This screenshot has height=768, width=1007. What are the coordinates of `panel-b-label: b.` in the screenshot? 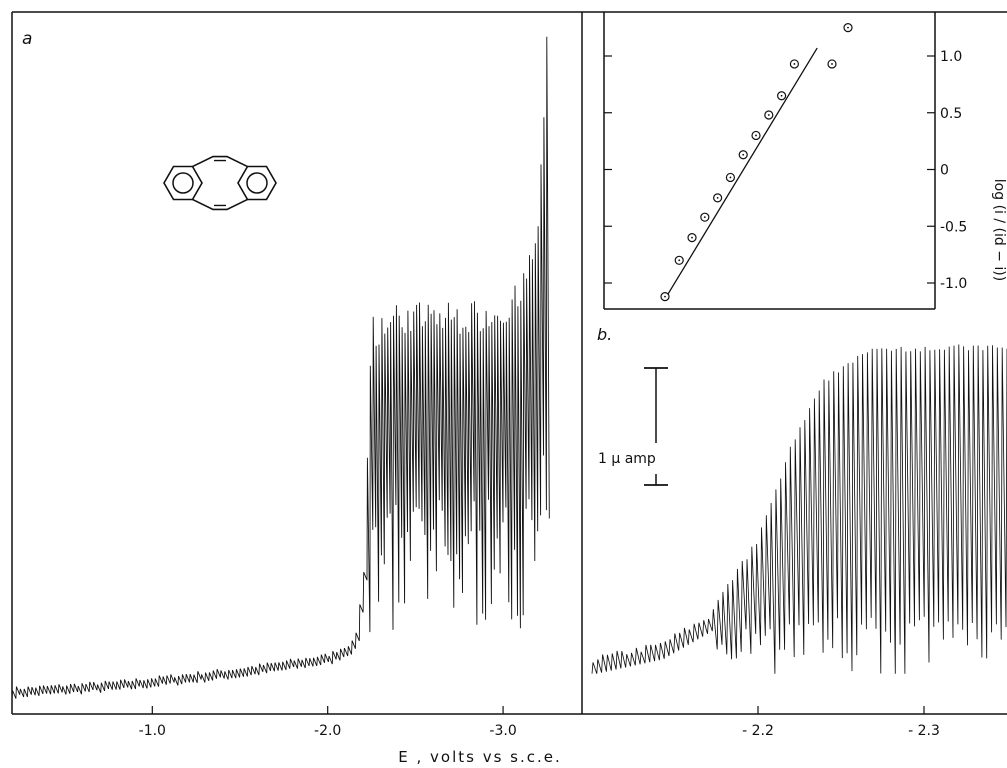 It's located at (604, 334).